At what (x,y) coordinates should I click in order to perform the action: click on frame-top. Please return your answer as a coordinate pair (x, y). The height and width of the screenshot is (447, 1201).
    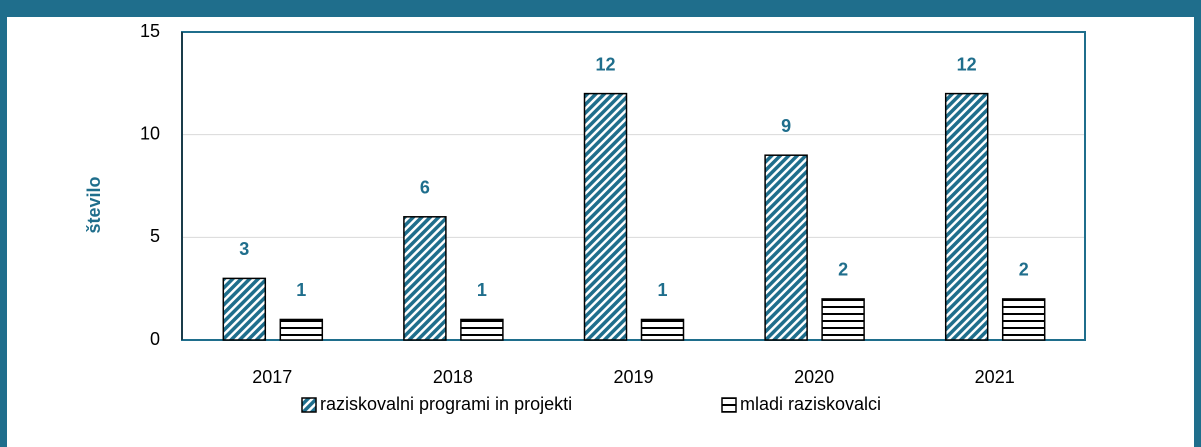
    Looking at the image, I should click on (600, 8).